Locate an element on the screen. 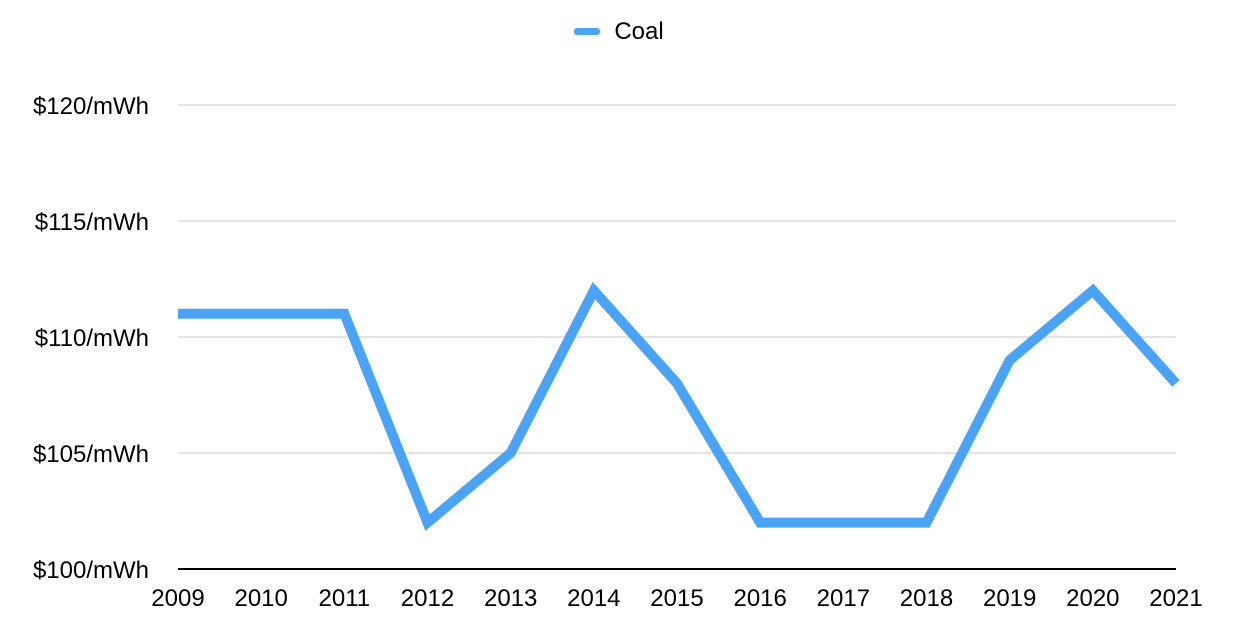 Image resolution: width=1238 pixels, height=632 pixels. x-tick-label: 2017 is located at coordinates (843, 598).